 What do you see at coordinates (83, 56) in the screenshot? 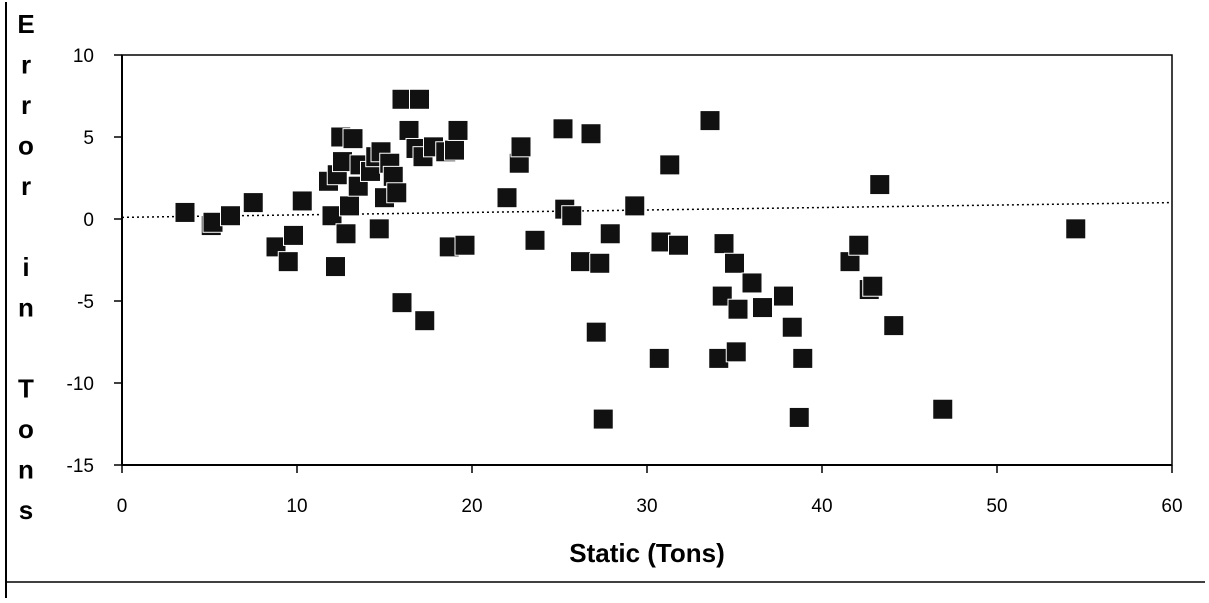
I see `y-tick-label: 10` at bounding box center [83, 56].